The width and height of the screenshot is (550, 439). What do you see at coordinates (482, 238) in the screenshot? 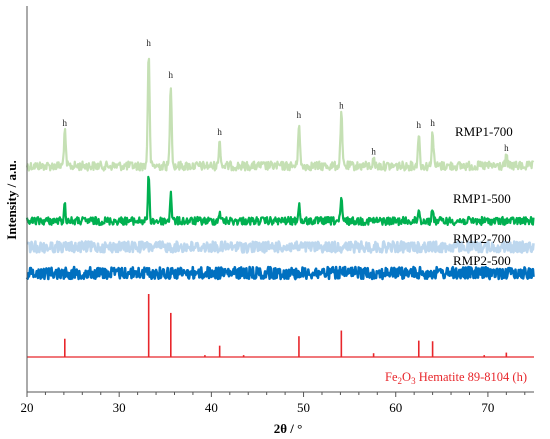
I see `series-label: RMP2-700` at bounding box center [482, 238].